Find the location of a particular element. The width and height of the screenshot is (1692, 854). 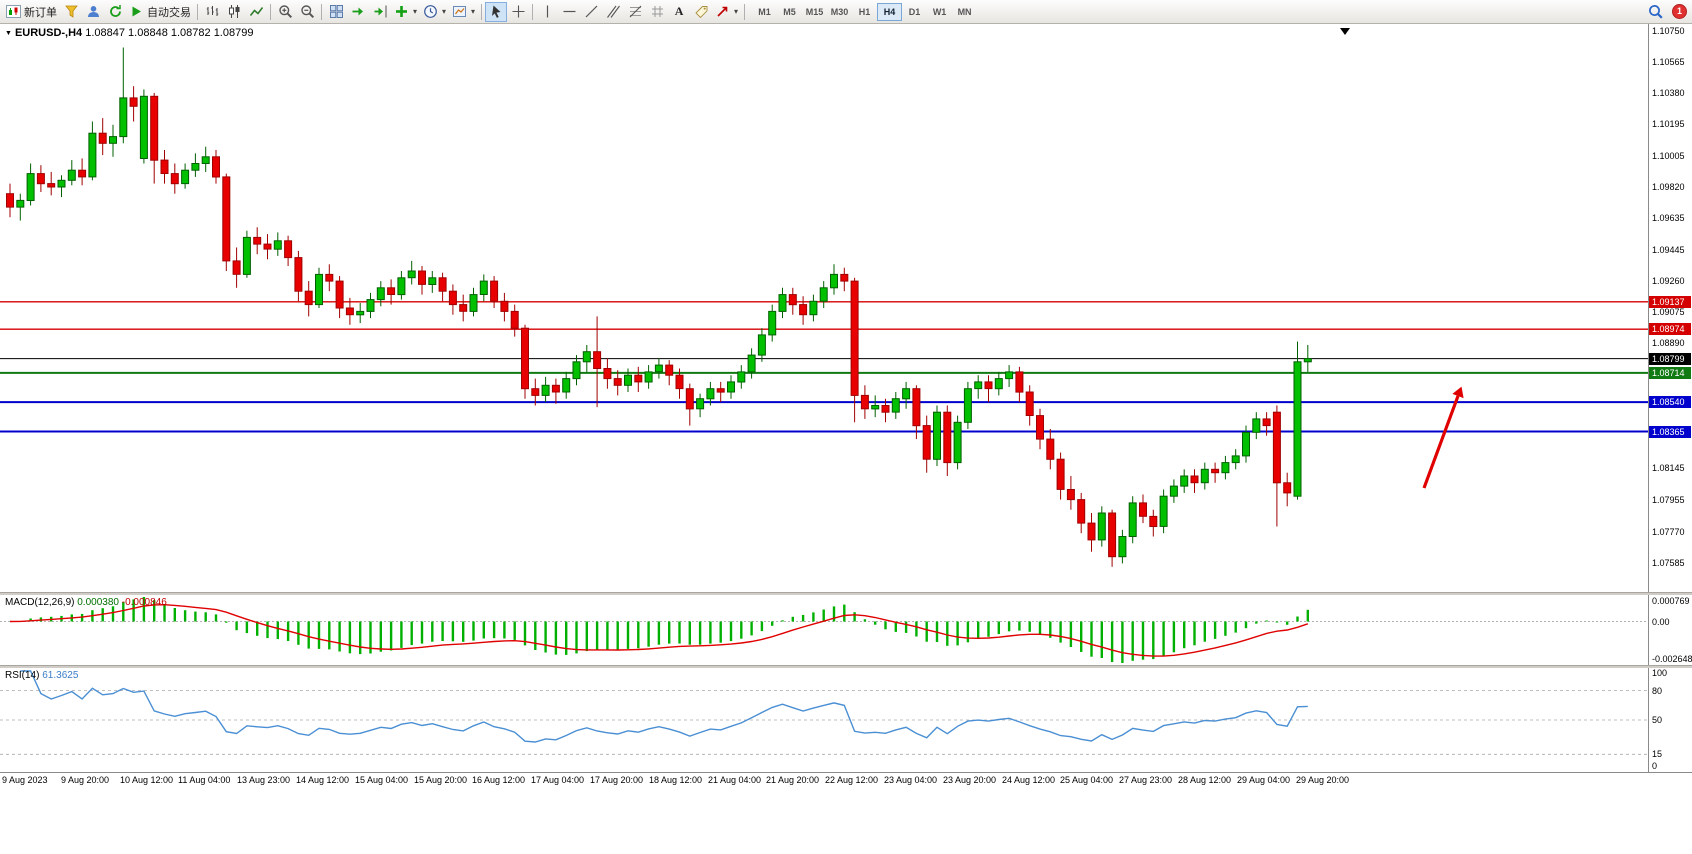

price-tick: 1.09820 is located at coordinates (1668, 187).